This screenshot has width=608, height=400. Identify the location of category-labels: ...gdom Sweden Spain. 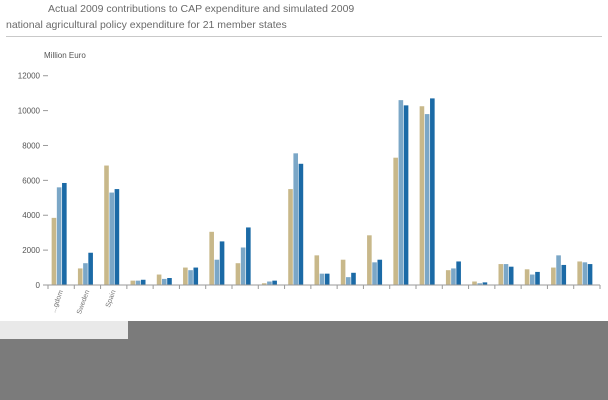
(83, 302).